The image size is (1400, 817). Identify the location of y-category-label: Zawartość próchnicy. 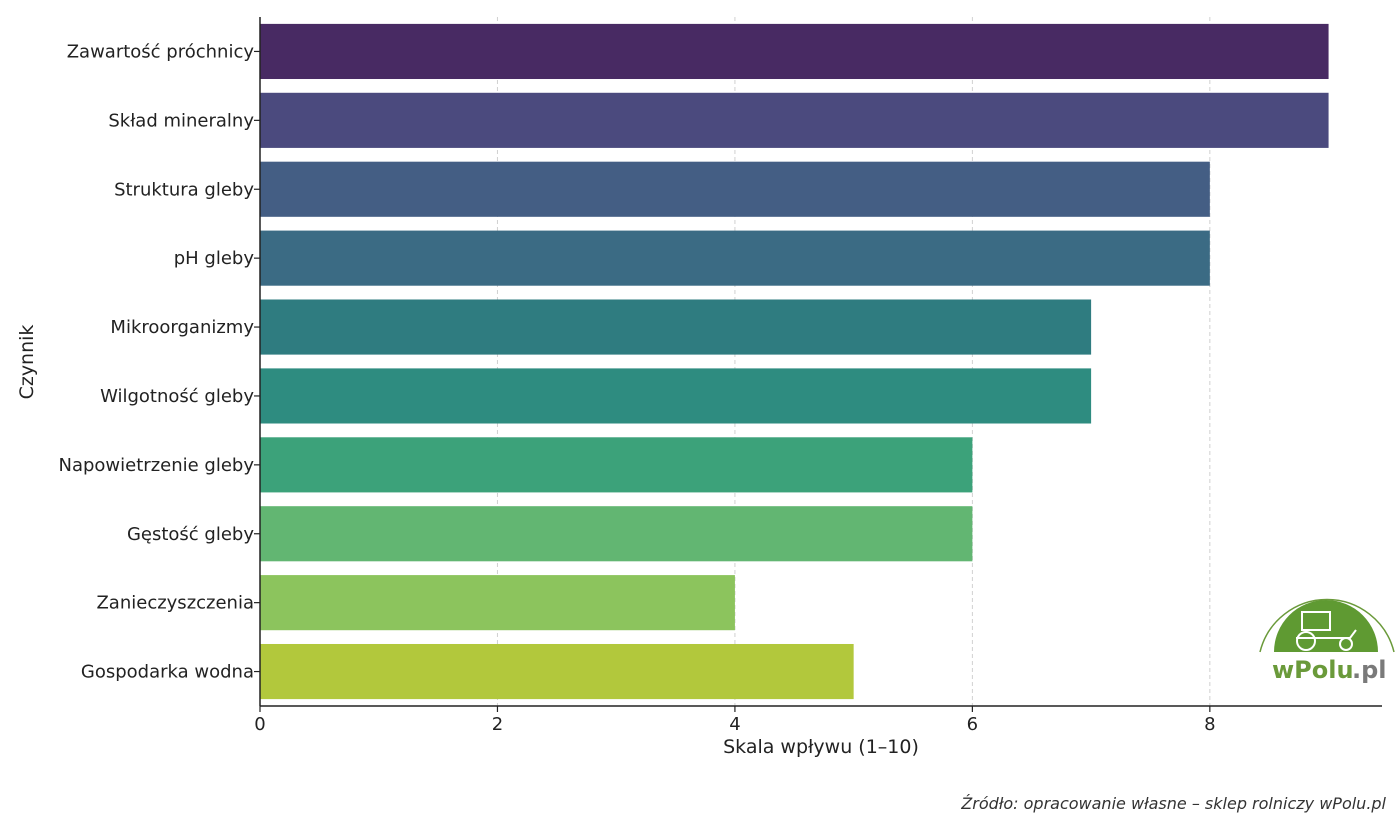
(161, 51).